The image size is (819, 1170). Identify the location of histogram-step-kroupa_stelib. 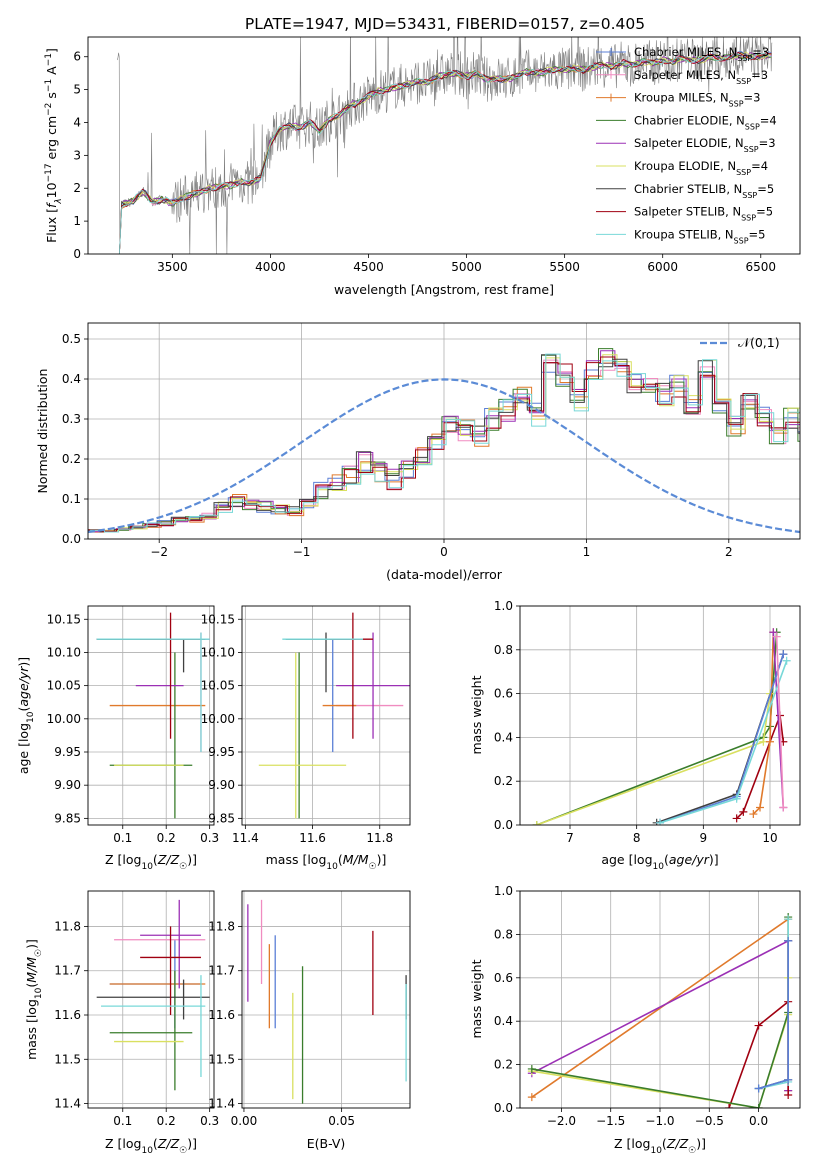
(445, 443).